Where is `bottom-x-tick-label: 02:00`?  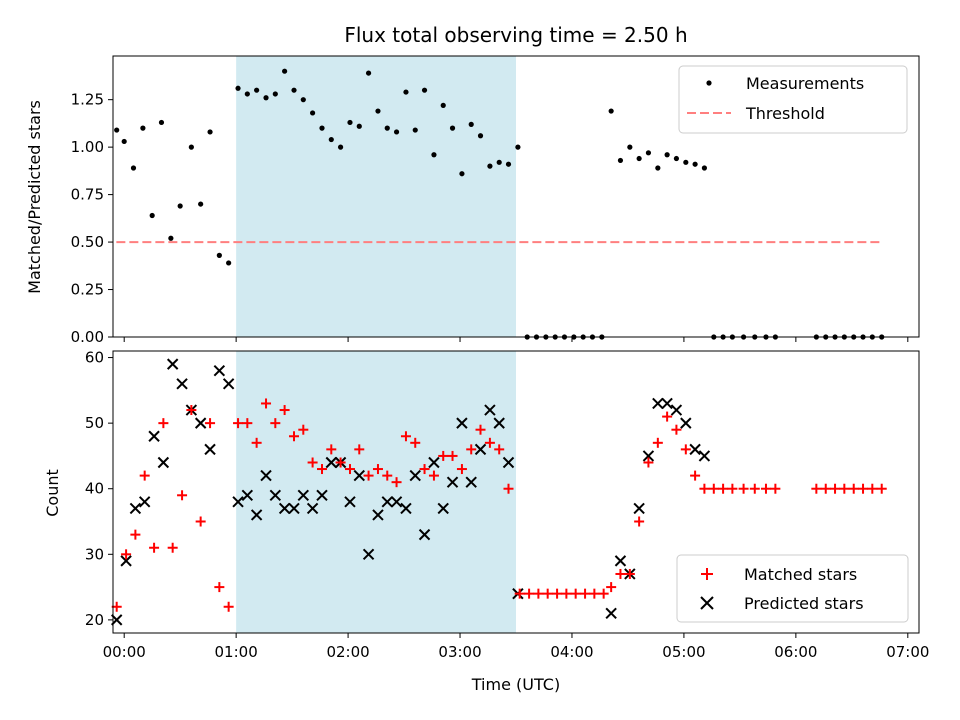 bottom-x-tick-label: 02:00 is located at coordinates (347, 652).